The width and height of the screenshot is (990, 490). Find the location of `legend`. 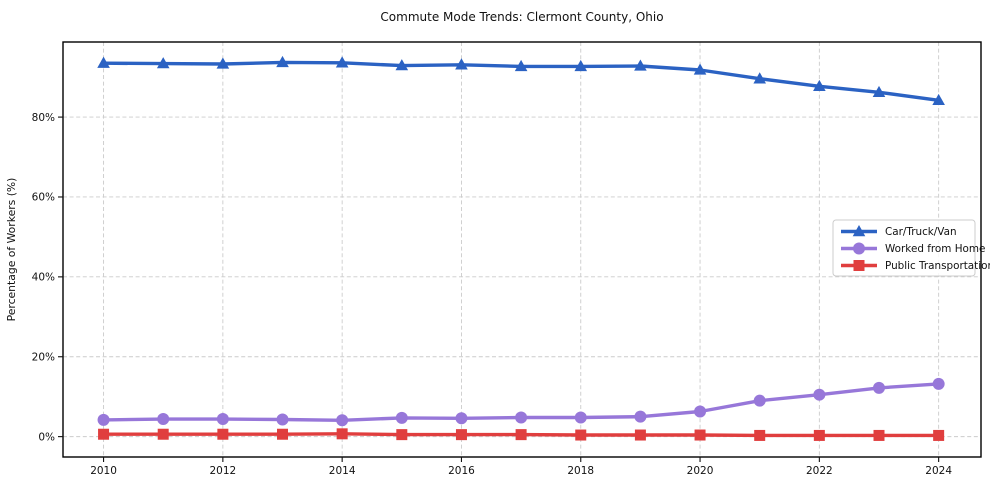

legend is located at coordinates (904, 248).